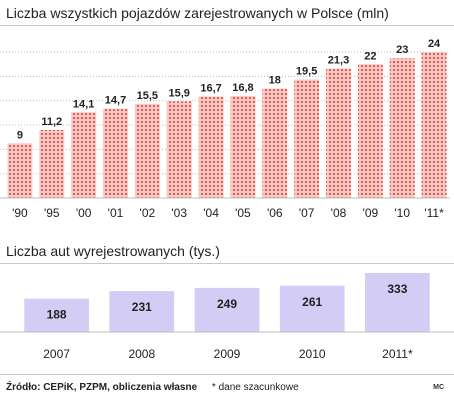  Describe the element at coordinates (179, 93) in the screenshot. I see `data-label: 15,9` at that location.